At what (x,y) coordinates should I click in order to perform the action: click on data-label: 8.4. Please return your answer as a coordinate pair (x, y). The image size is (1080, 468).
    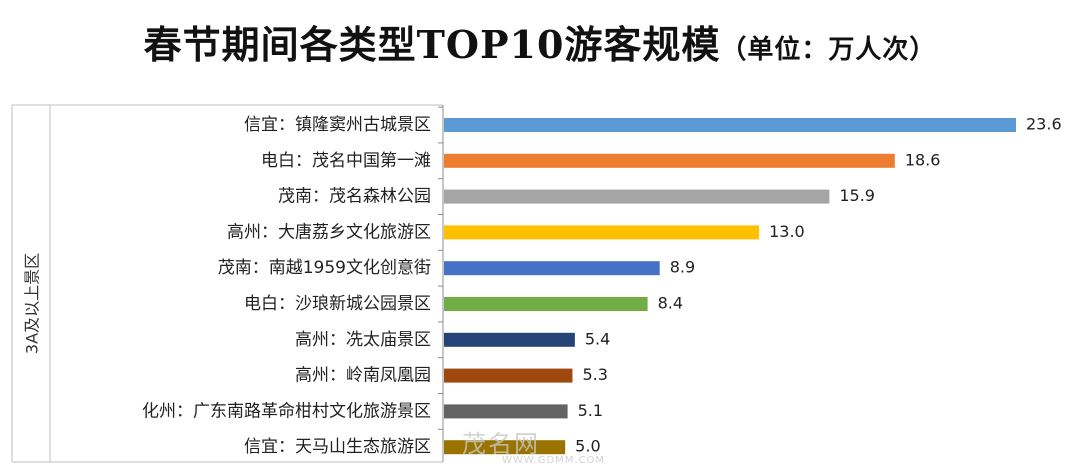
    Looking at the image, I should click on (670, 303).